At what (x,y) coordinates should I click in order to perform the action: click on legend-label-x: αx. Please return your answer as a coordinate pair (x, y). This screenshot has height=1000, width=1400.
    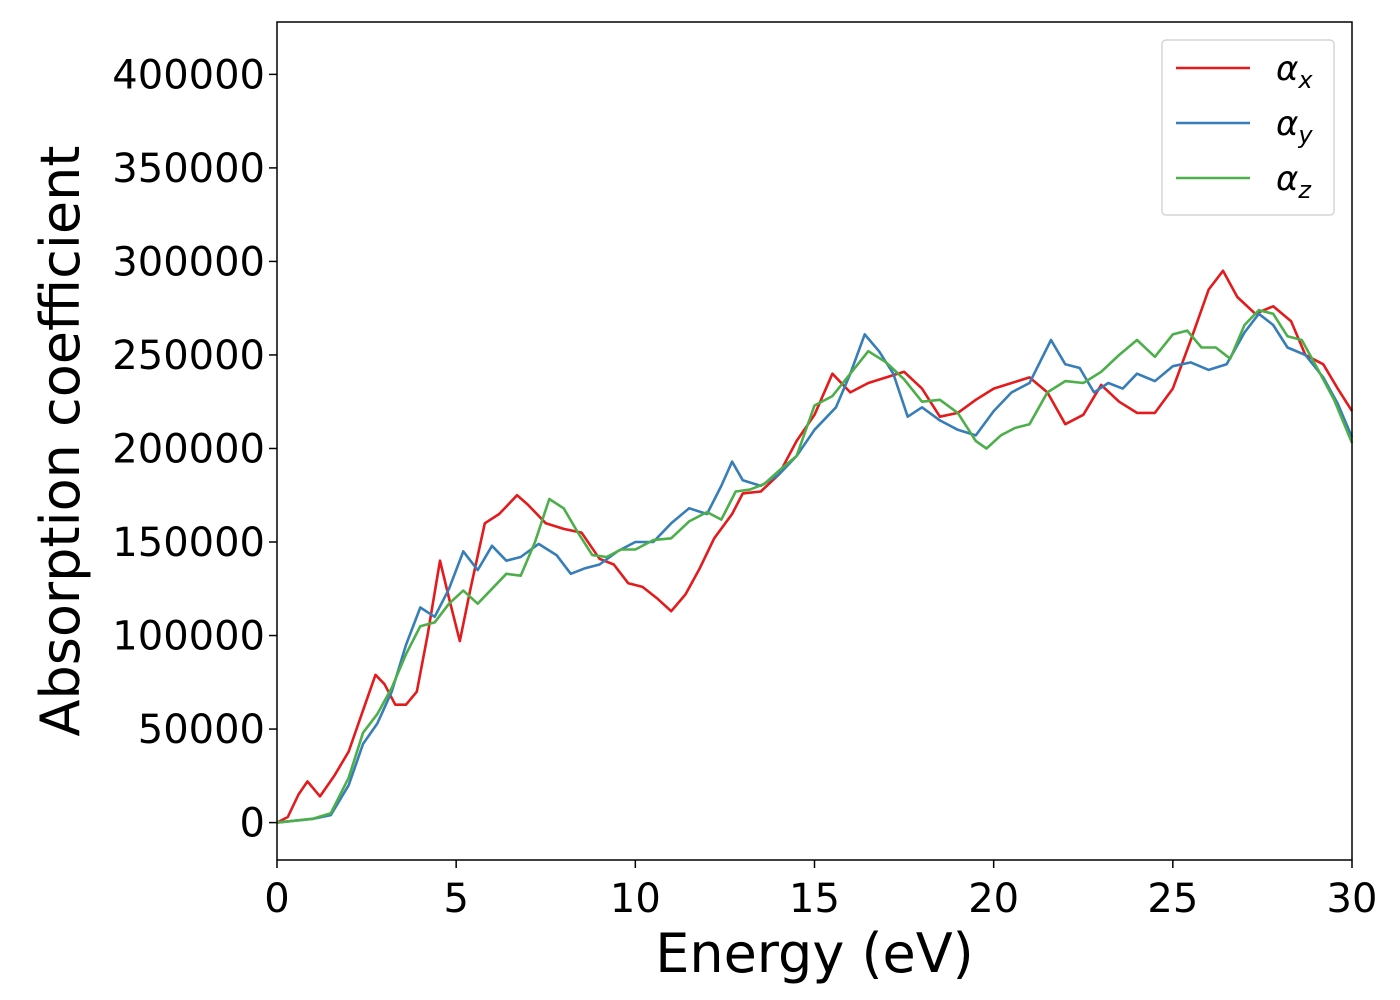
    Looking at the image, I should click on (1294, 71).